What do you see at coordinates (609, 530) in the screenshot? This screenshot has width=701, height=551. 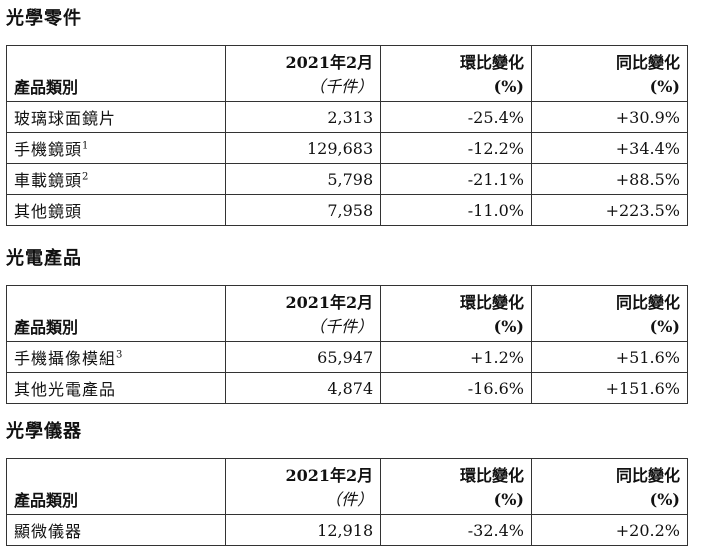 I see `cell-yoy: +20.2%` at bounding box center [609, 530].